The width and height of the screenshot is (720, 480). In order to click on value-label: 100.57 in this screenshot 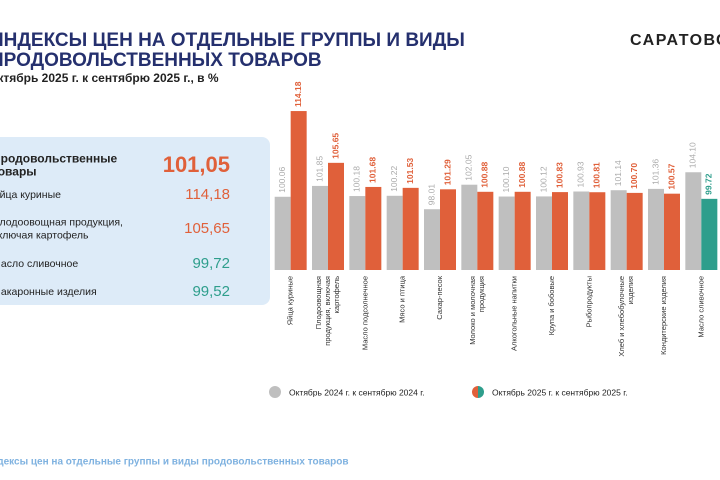, I will do `click(671, 176)`.